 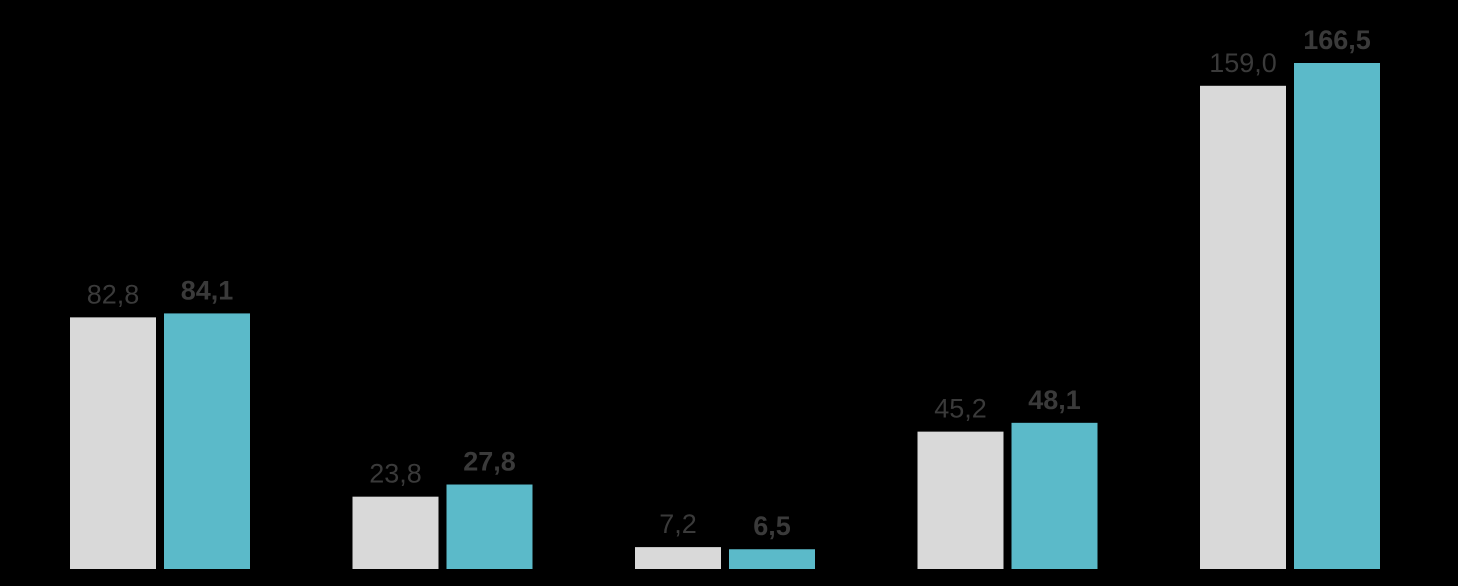 I want to click on bar-series1-group3, so click(x=678, y=558).